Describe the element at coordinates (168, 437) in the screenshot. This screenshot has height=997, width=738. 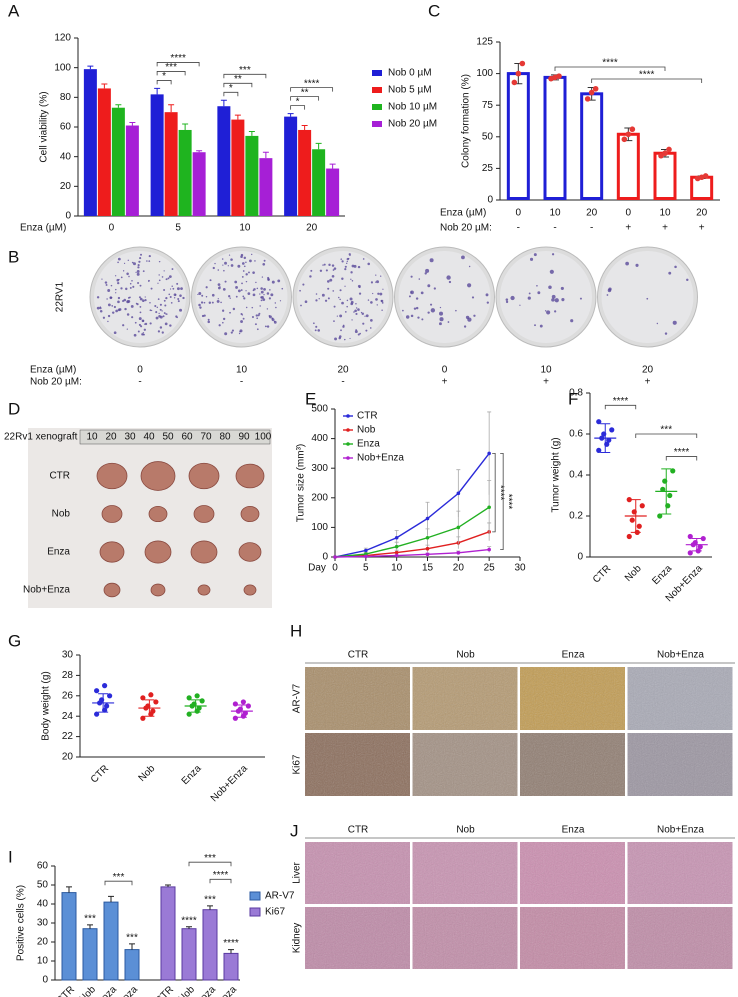
I see `ruler-label: 50` at that location.